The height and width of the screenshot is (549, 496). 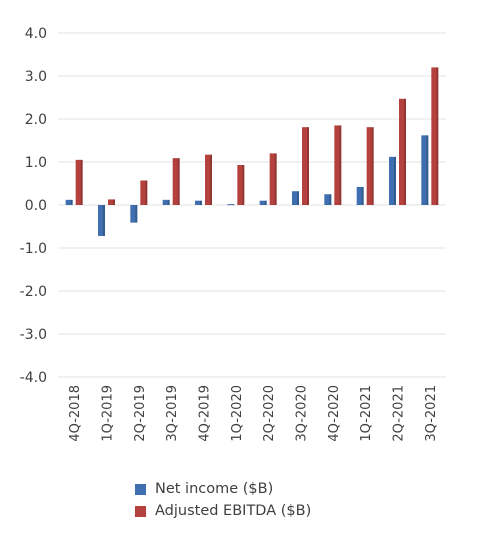 What do you see at coordinates (172, 413) in the screenshot?
I see `x-tick-label: 3Q-2019` at bounding box center [172, 413].